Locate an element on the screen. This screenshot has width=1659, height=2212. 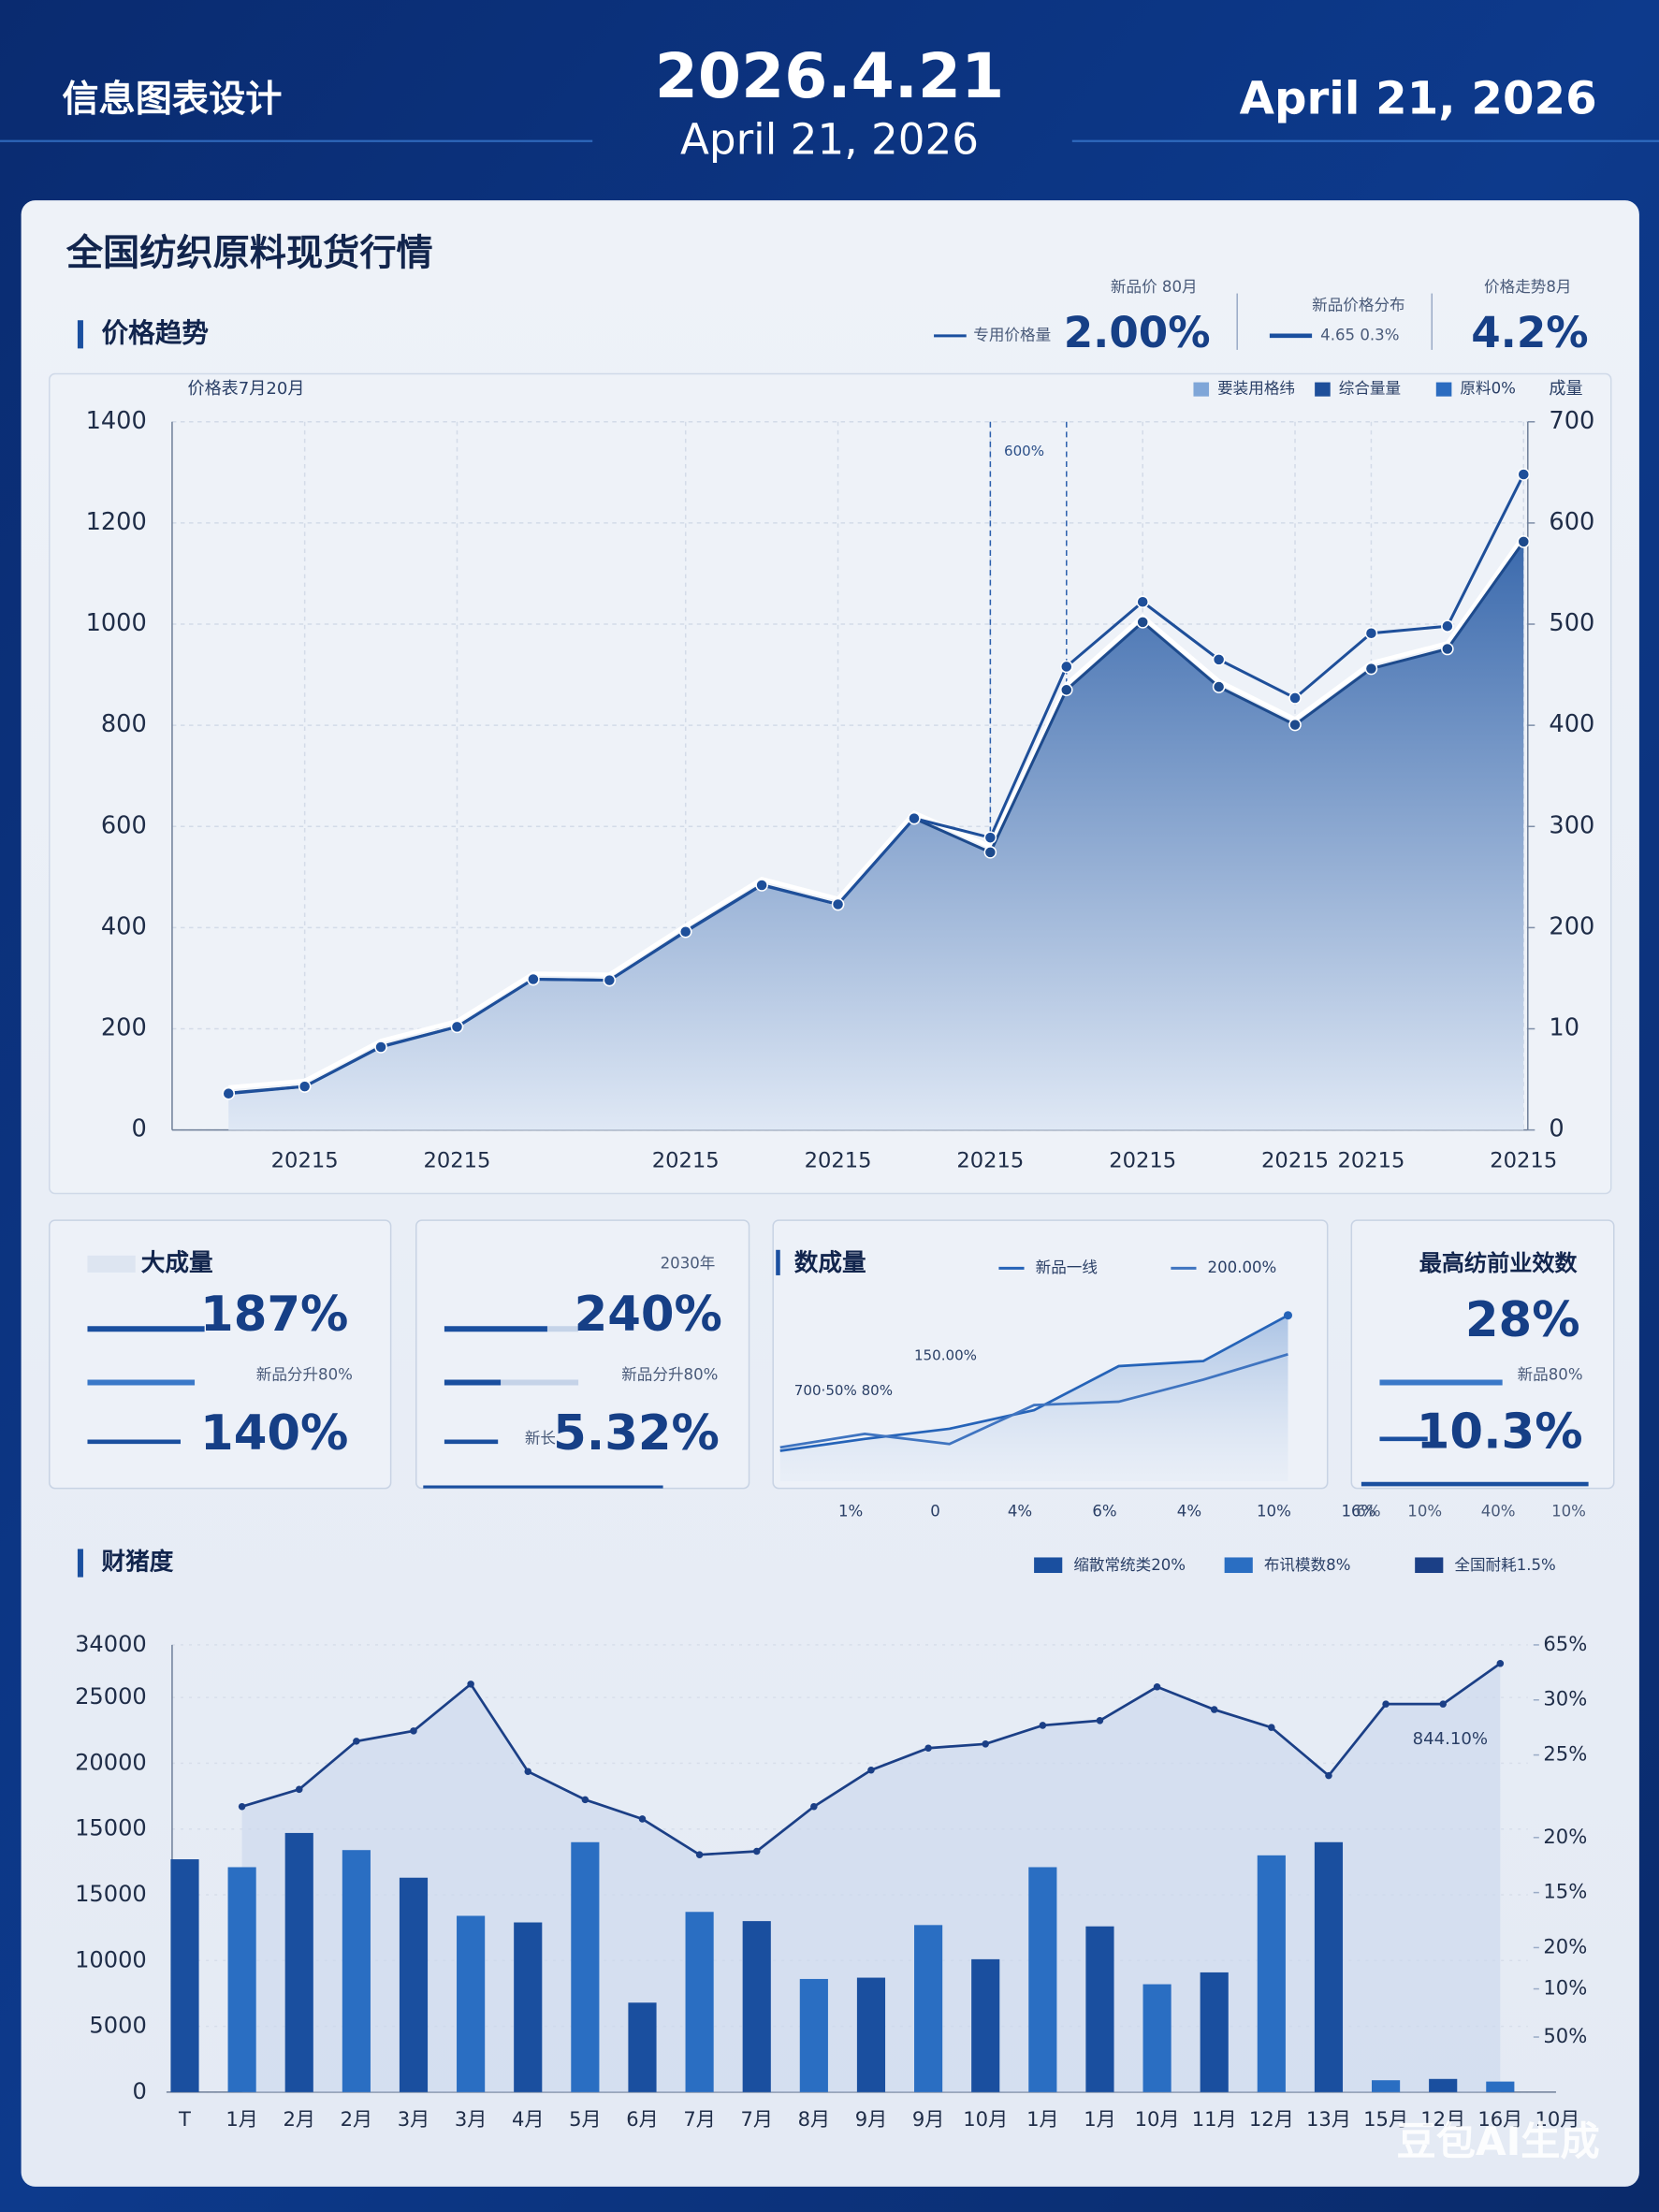
x-tick-label: 1% is located at coordinates (850, 1512).